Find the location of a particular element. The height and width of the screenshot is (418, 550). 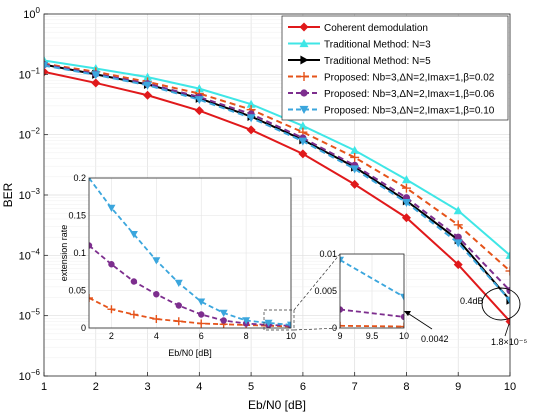

inset1-axes-box is located at coordinates (190, 253).